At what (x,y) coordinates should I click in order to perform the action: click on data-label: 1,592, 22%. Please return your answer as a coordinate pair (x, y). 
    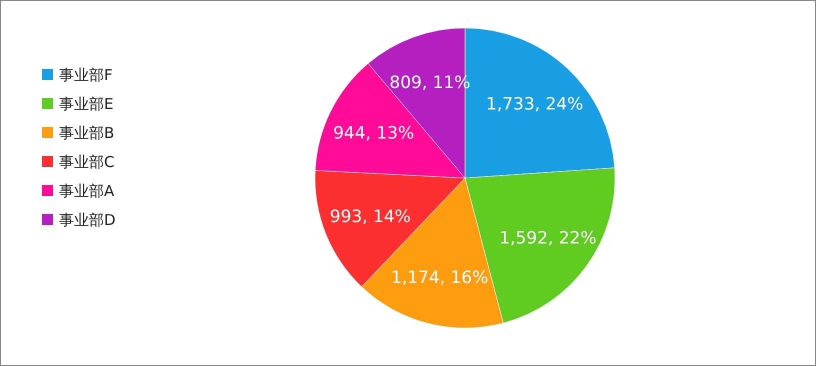
    Looking at the image, I should click on (547, 238).